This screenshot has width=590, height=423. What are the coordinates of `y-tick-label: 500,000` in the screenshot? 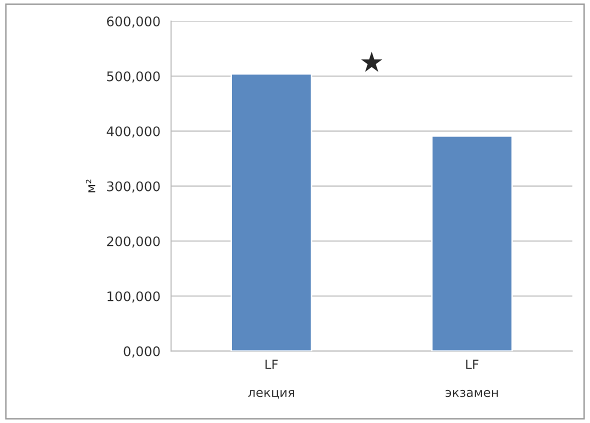 It's located at (133, 77).